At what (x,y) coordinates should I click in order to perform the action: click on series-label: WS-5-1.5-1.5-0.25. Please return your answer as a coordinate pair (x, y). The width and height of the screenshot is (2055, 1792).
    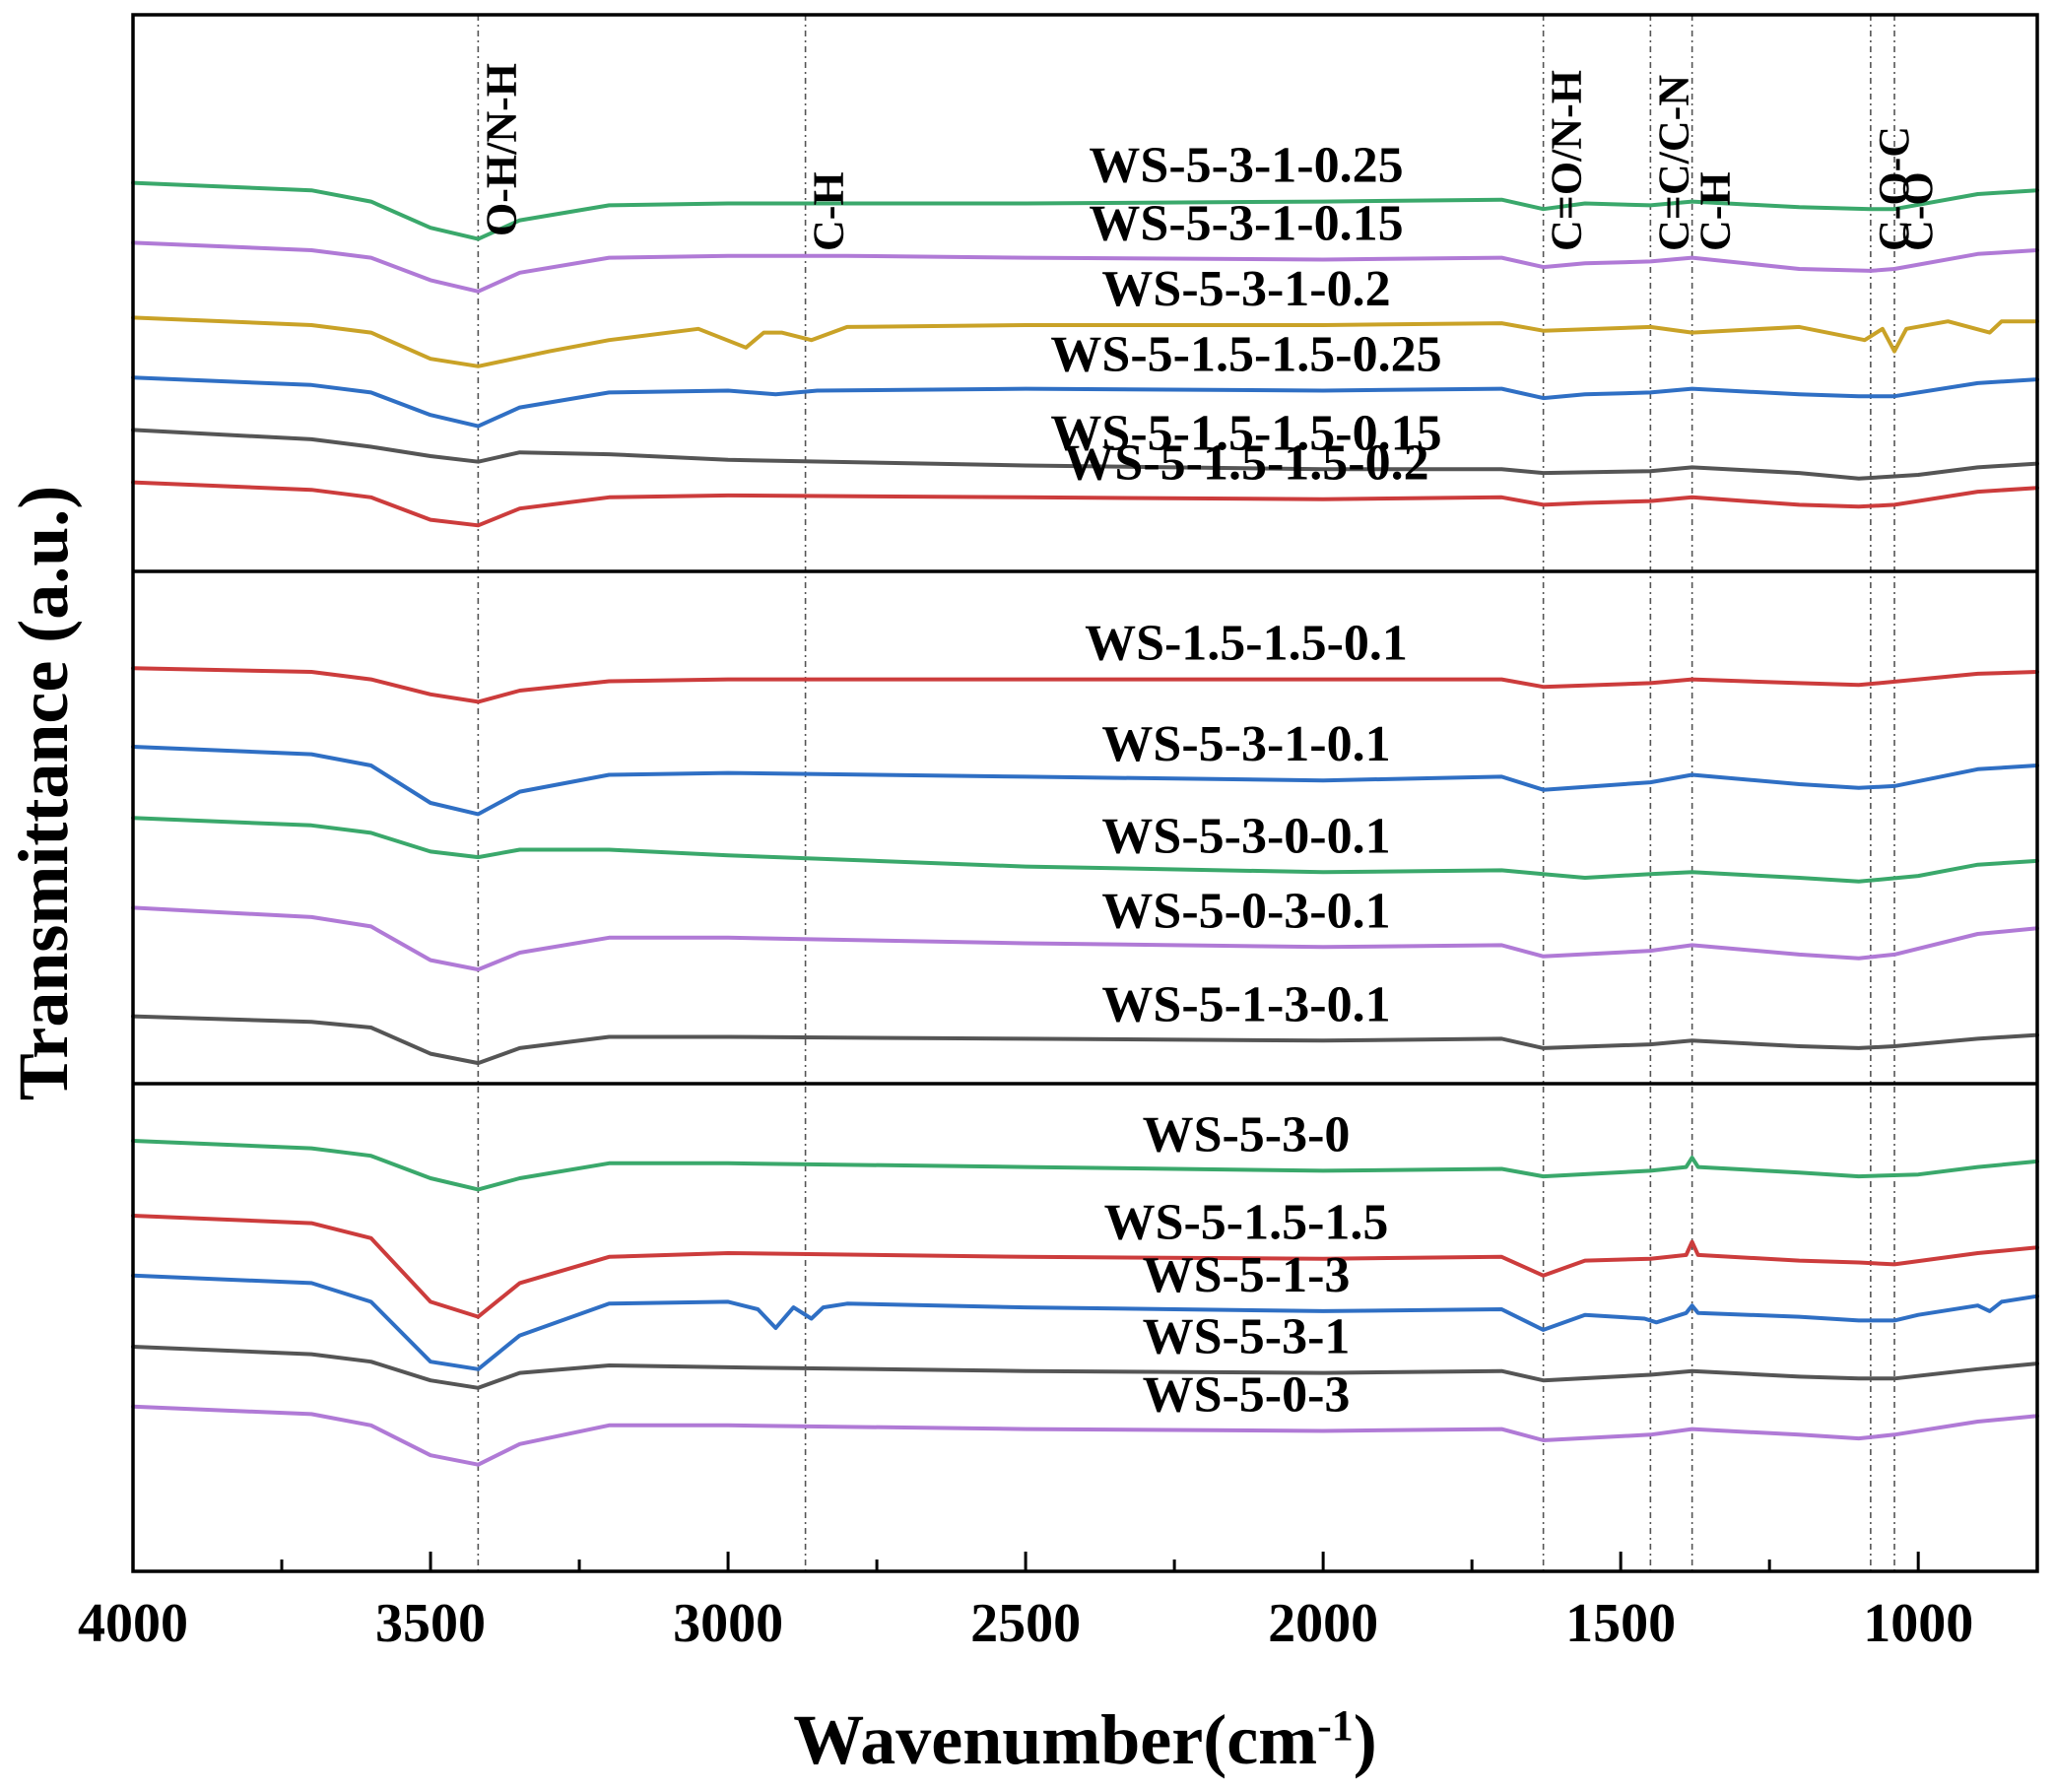
    Looking at the image, I should click on (1245, 355).